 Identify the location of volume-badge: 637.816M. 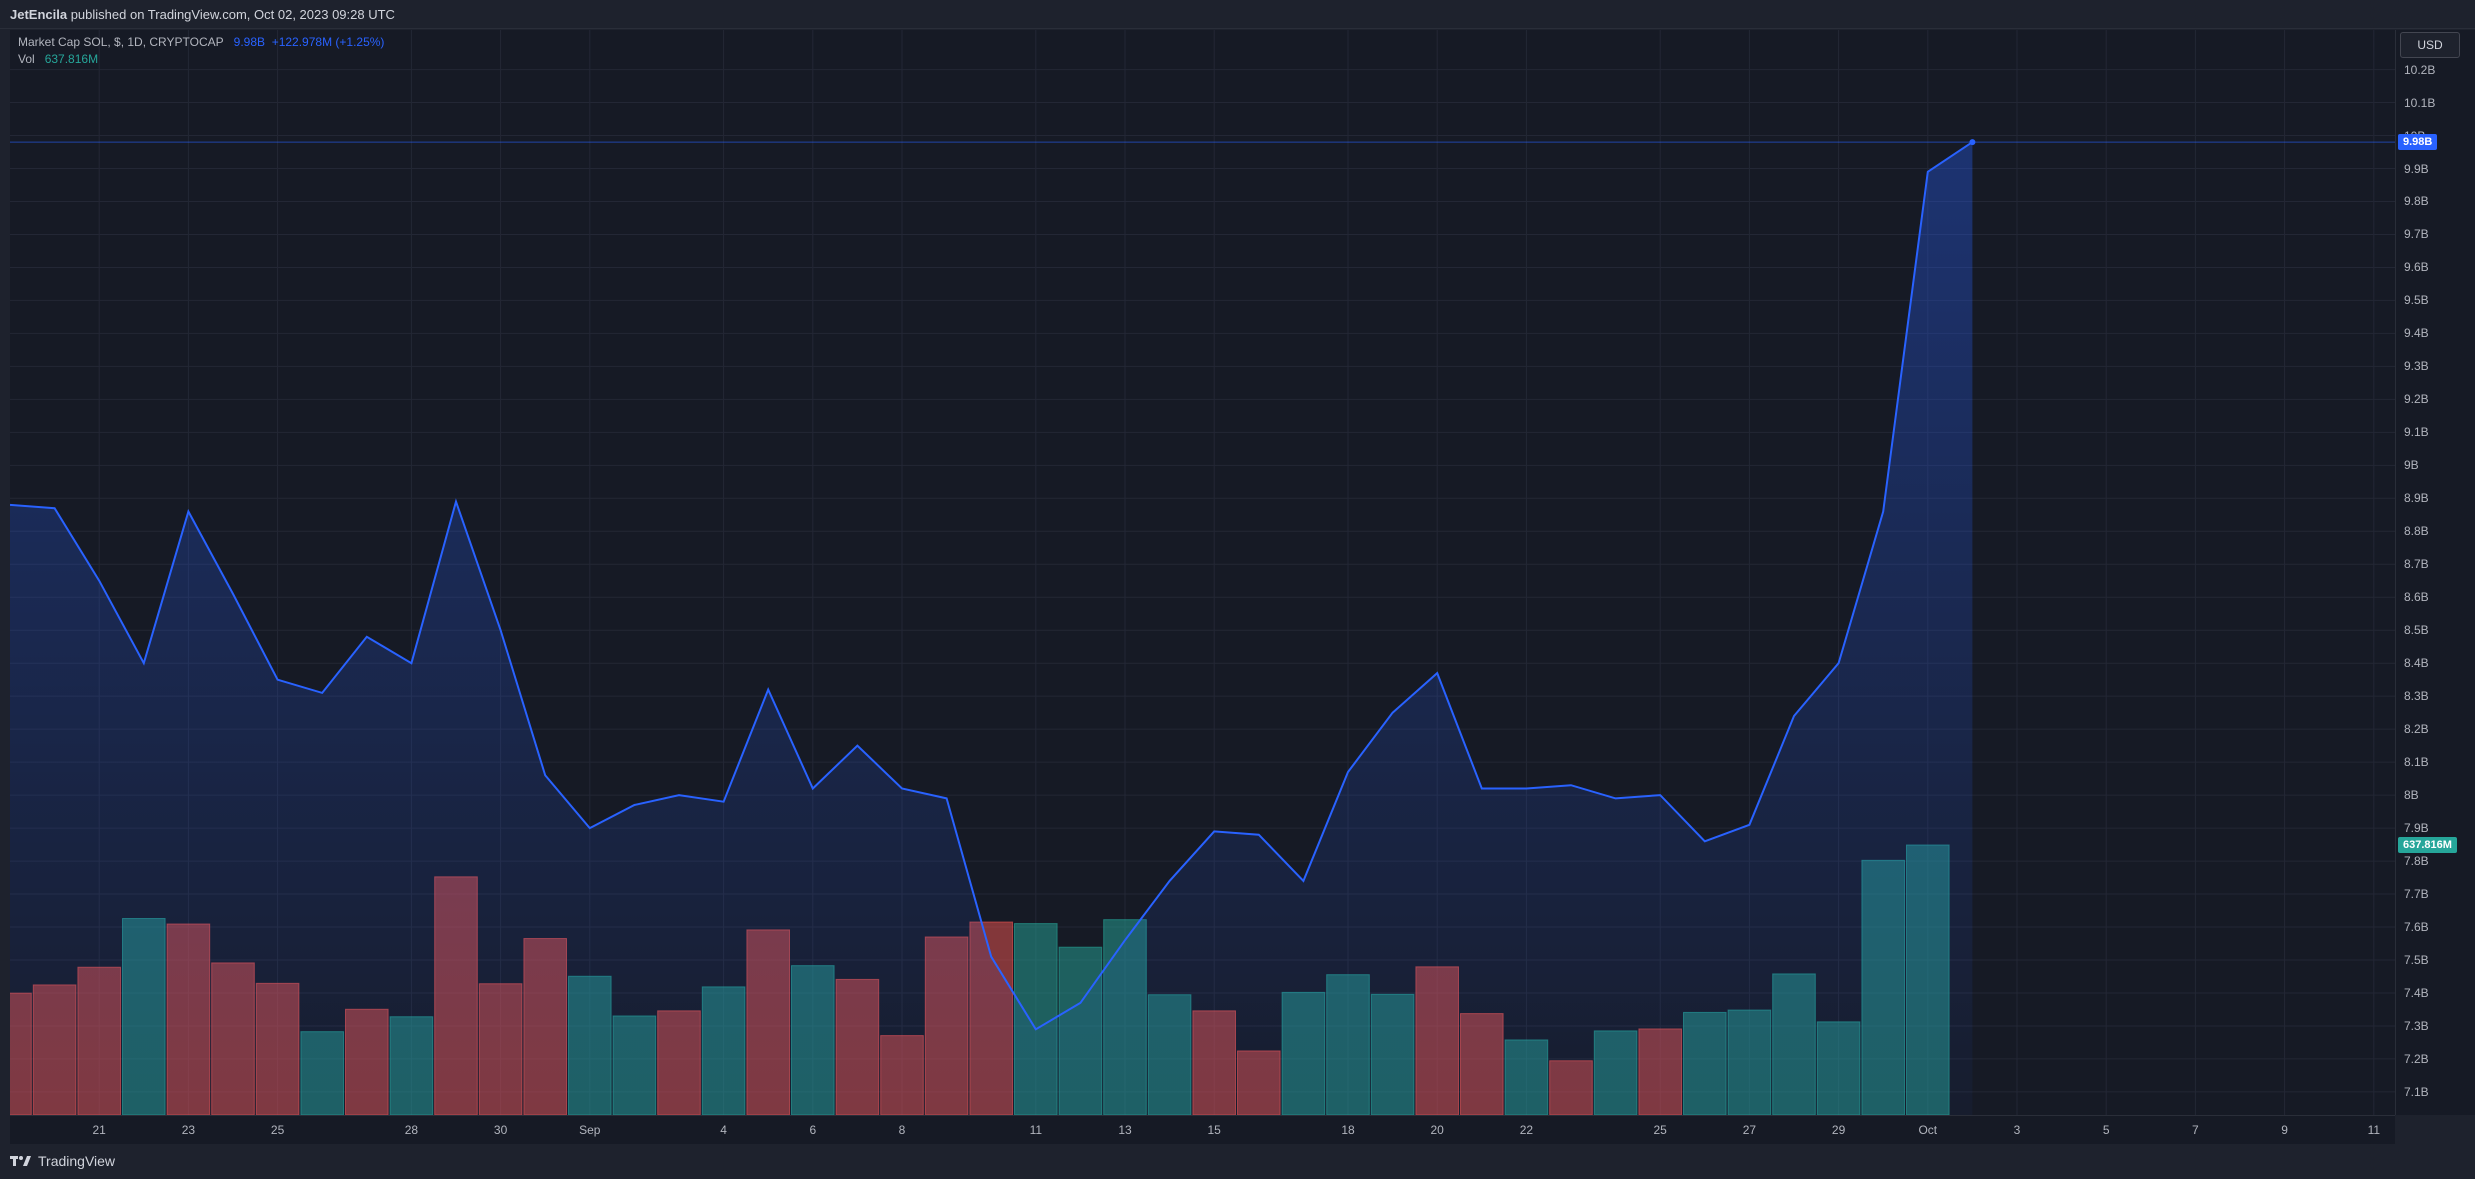
(2427, 845).